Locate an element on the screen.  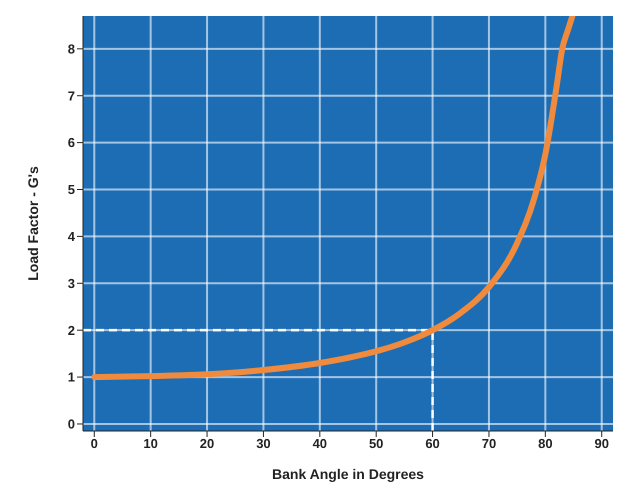
x-tick-label: 30 is located at coordinates (263, 444).